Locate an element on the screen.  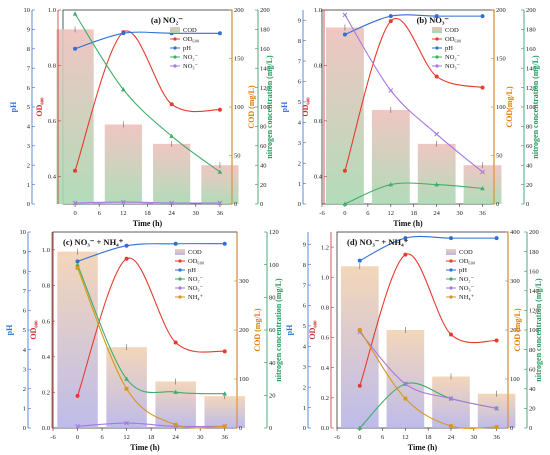
cod-tick-label: 300 is located at coordinates (244, 281).